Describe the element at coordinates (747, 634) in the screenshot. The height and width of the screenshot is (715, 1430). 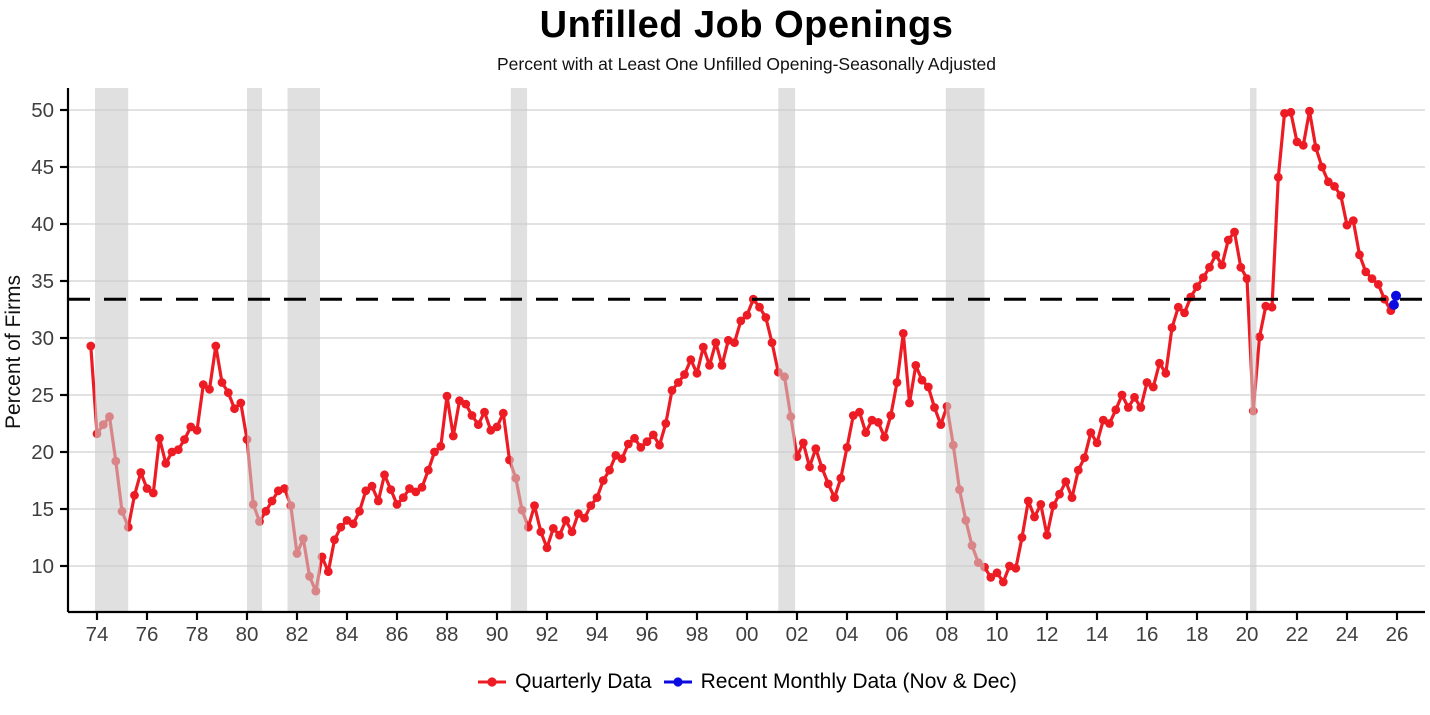
I see `x-tick-label: 00` at that location.